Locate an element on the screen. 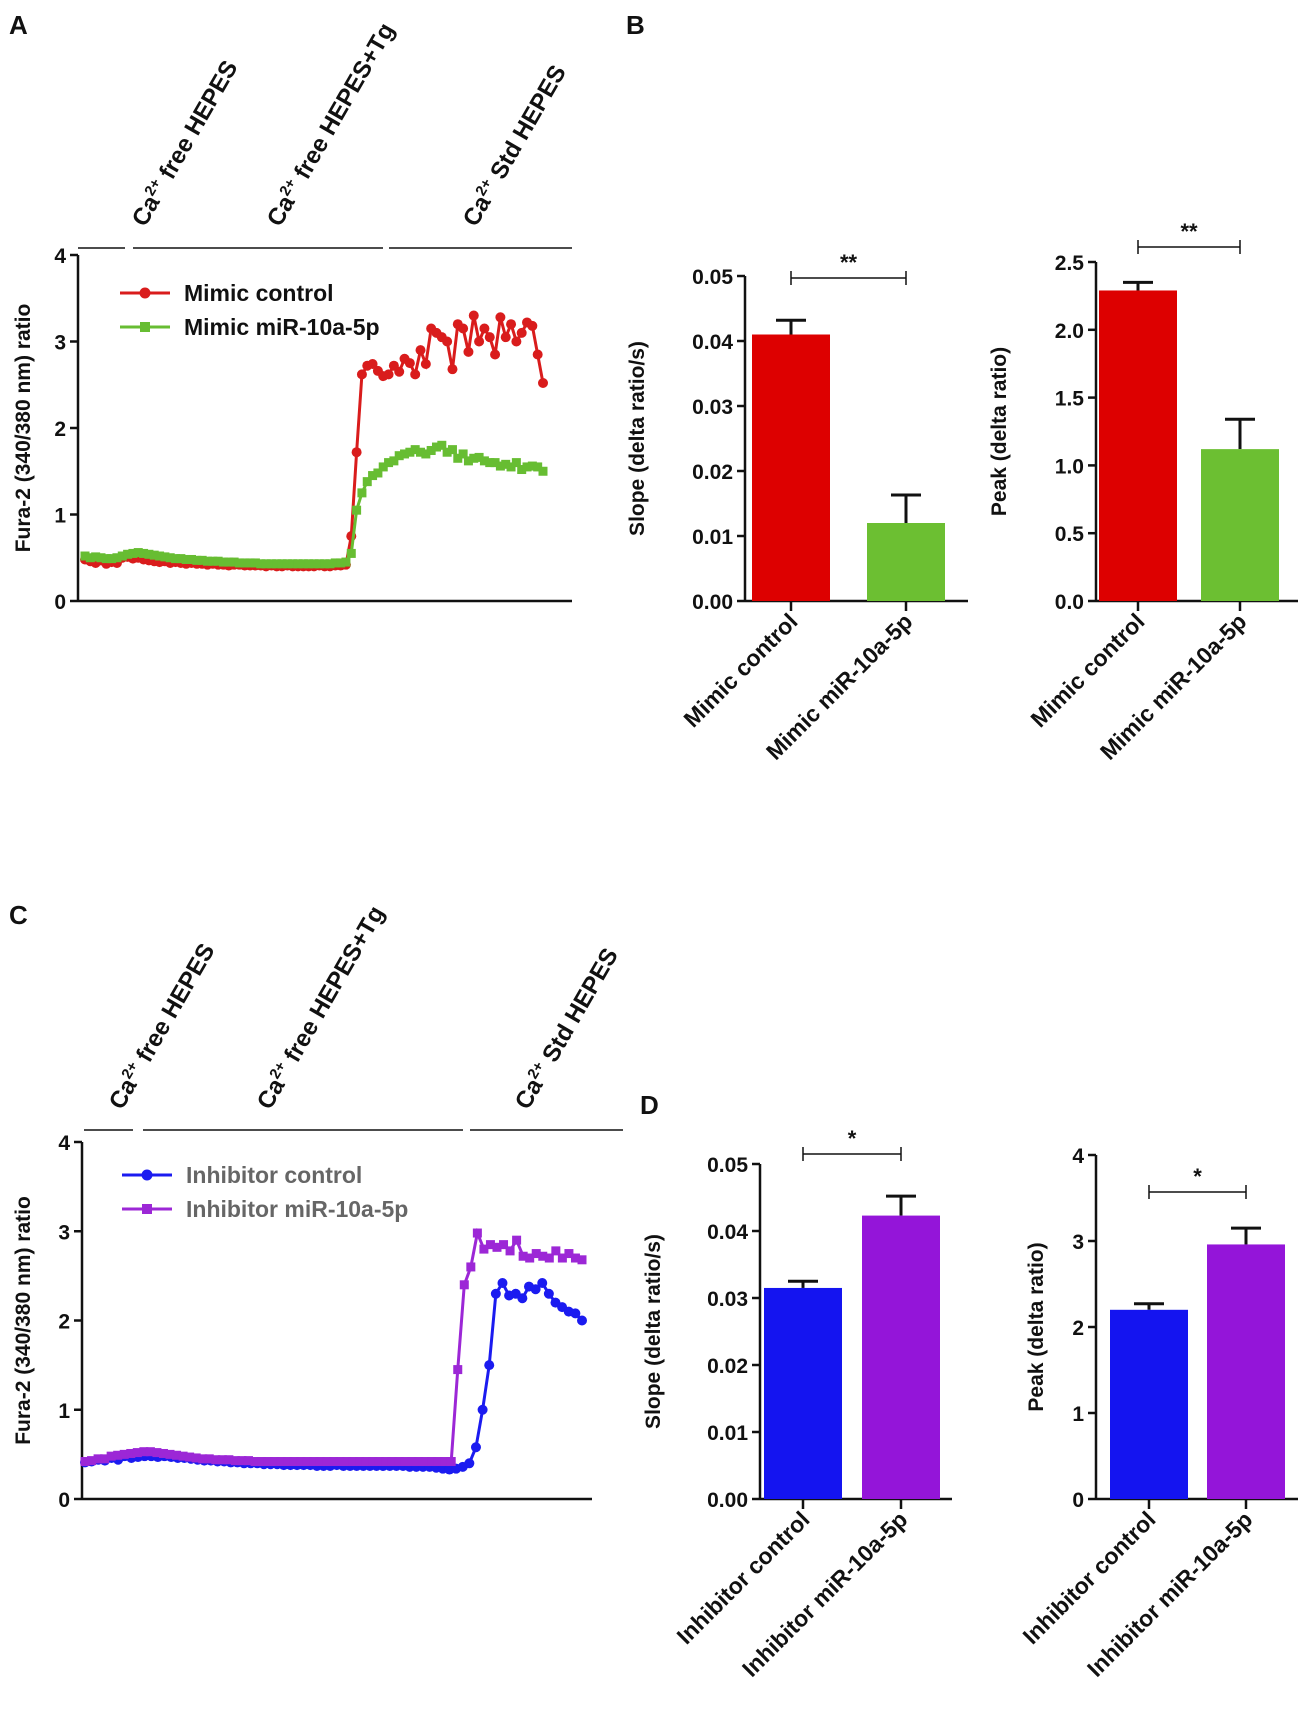 The image size is (1299, 1729). A-y-tick-label: 0 is located at coordinates (60, 602).